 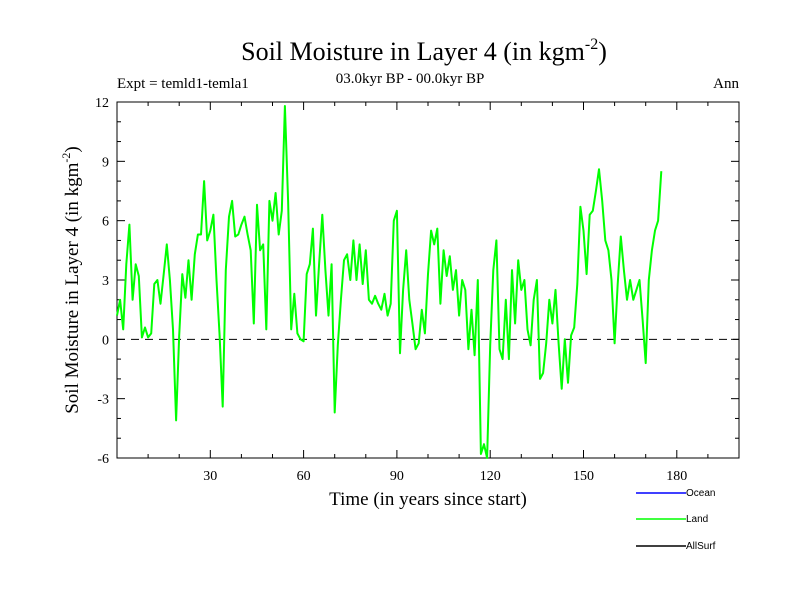 I want to click on x-tick-label: 90, so click(x=397, y=476).